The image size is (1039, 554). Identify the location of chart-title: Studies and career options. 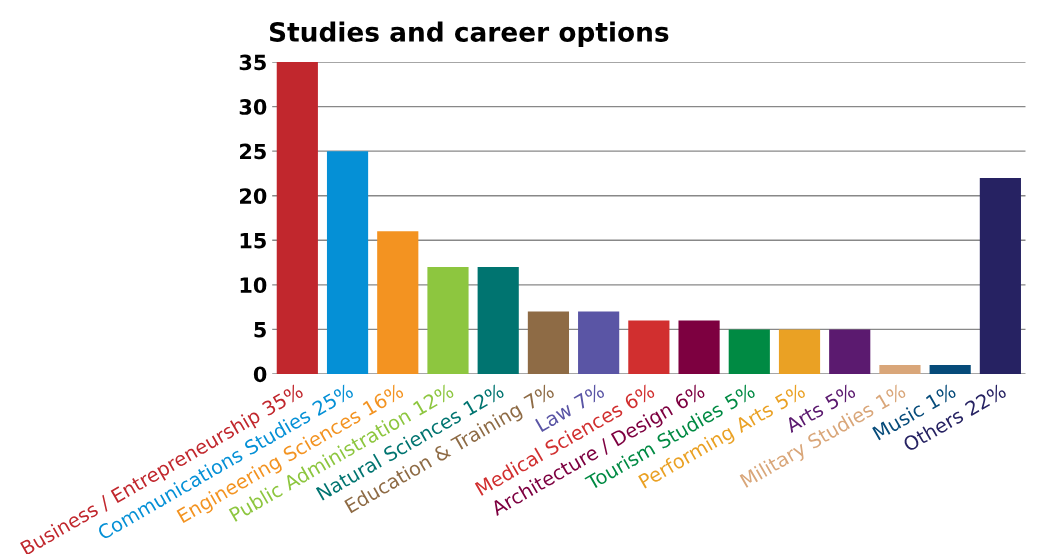
(469, 34).